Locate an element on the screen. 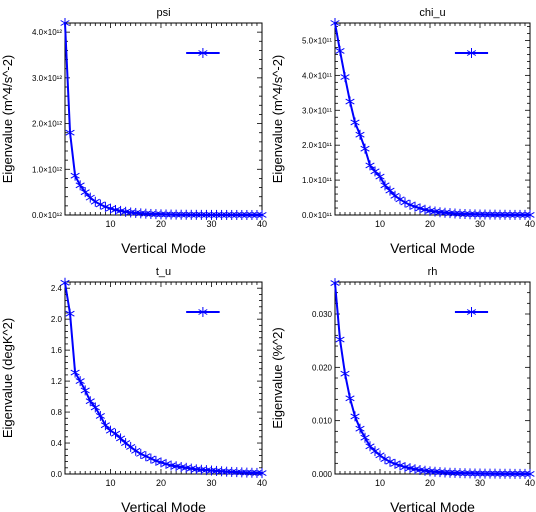 The image size is (536, 512). y-tick-label: 2.0×10¹¹ is located at coordinates (317, 145).